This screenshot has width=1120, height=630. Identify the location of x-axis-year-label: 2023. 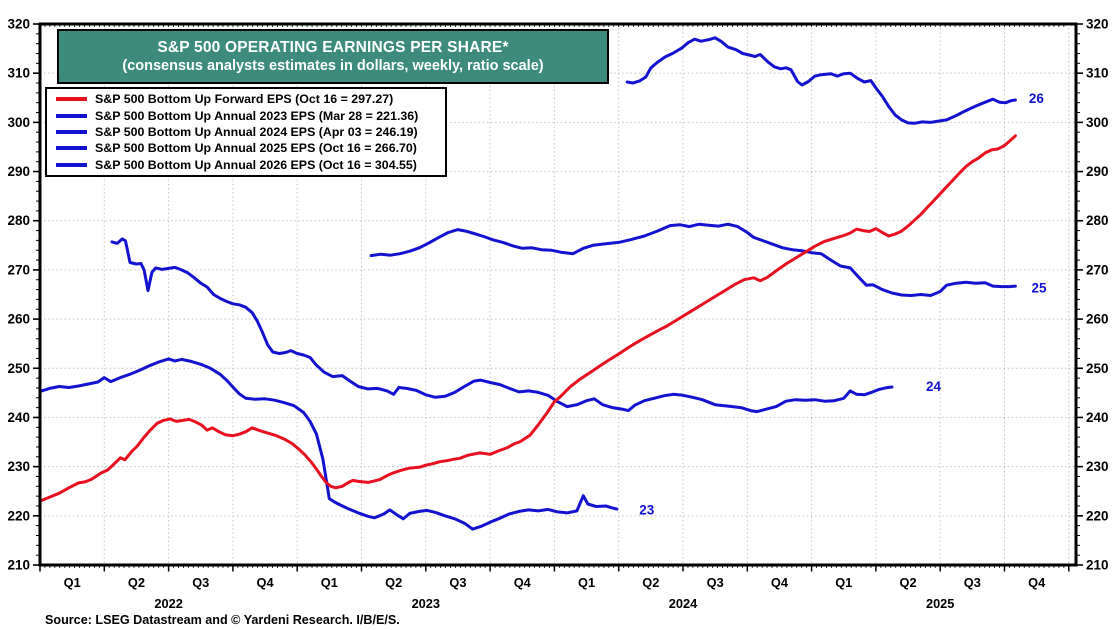
(426, 603).